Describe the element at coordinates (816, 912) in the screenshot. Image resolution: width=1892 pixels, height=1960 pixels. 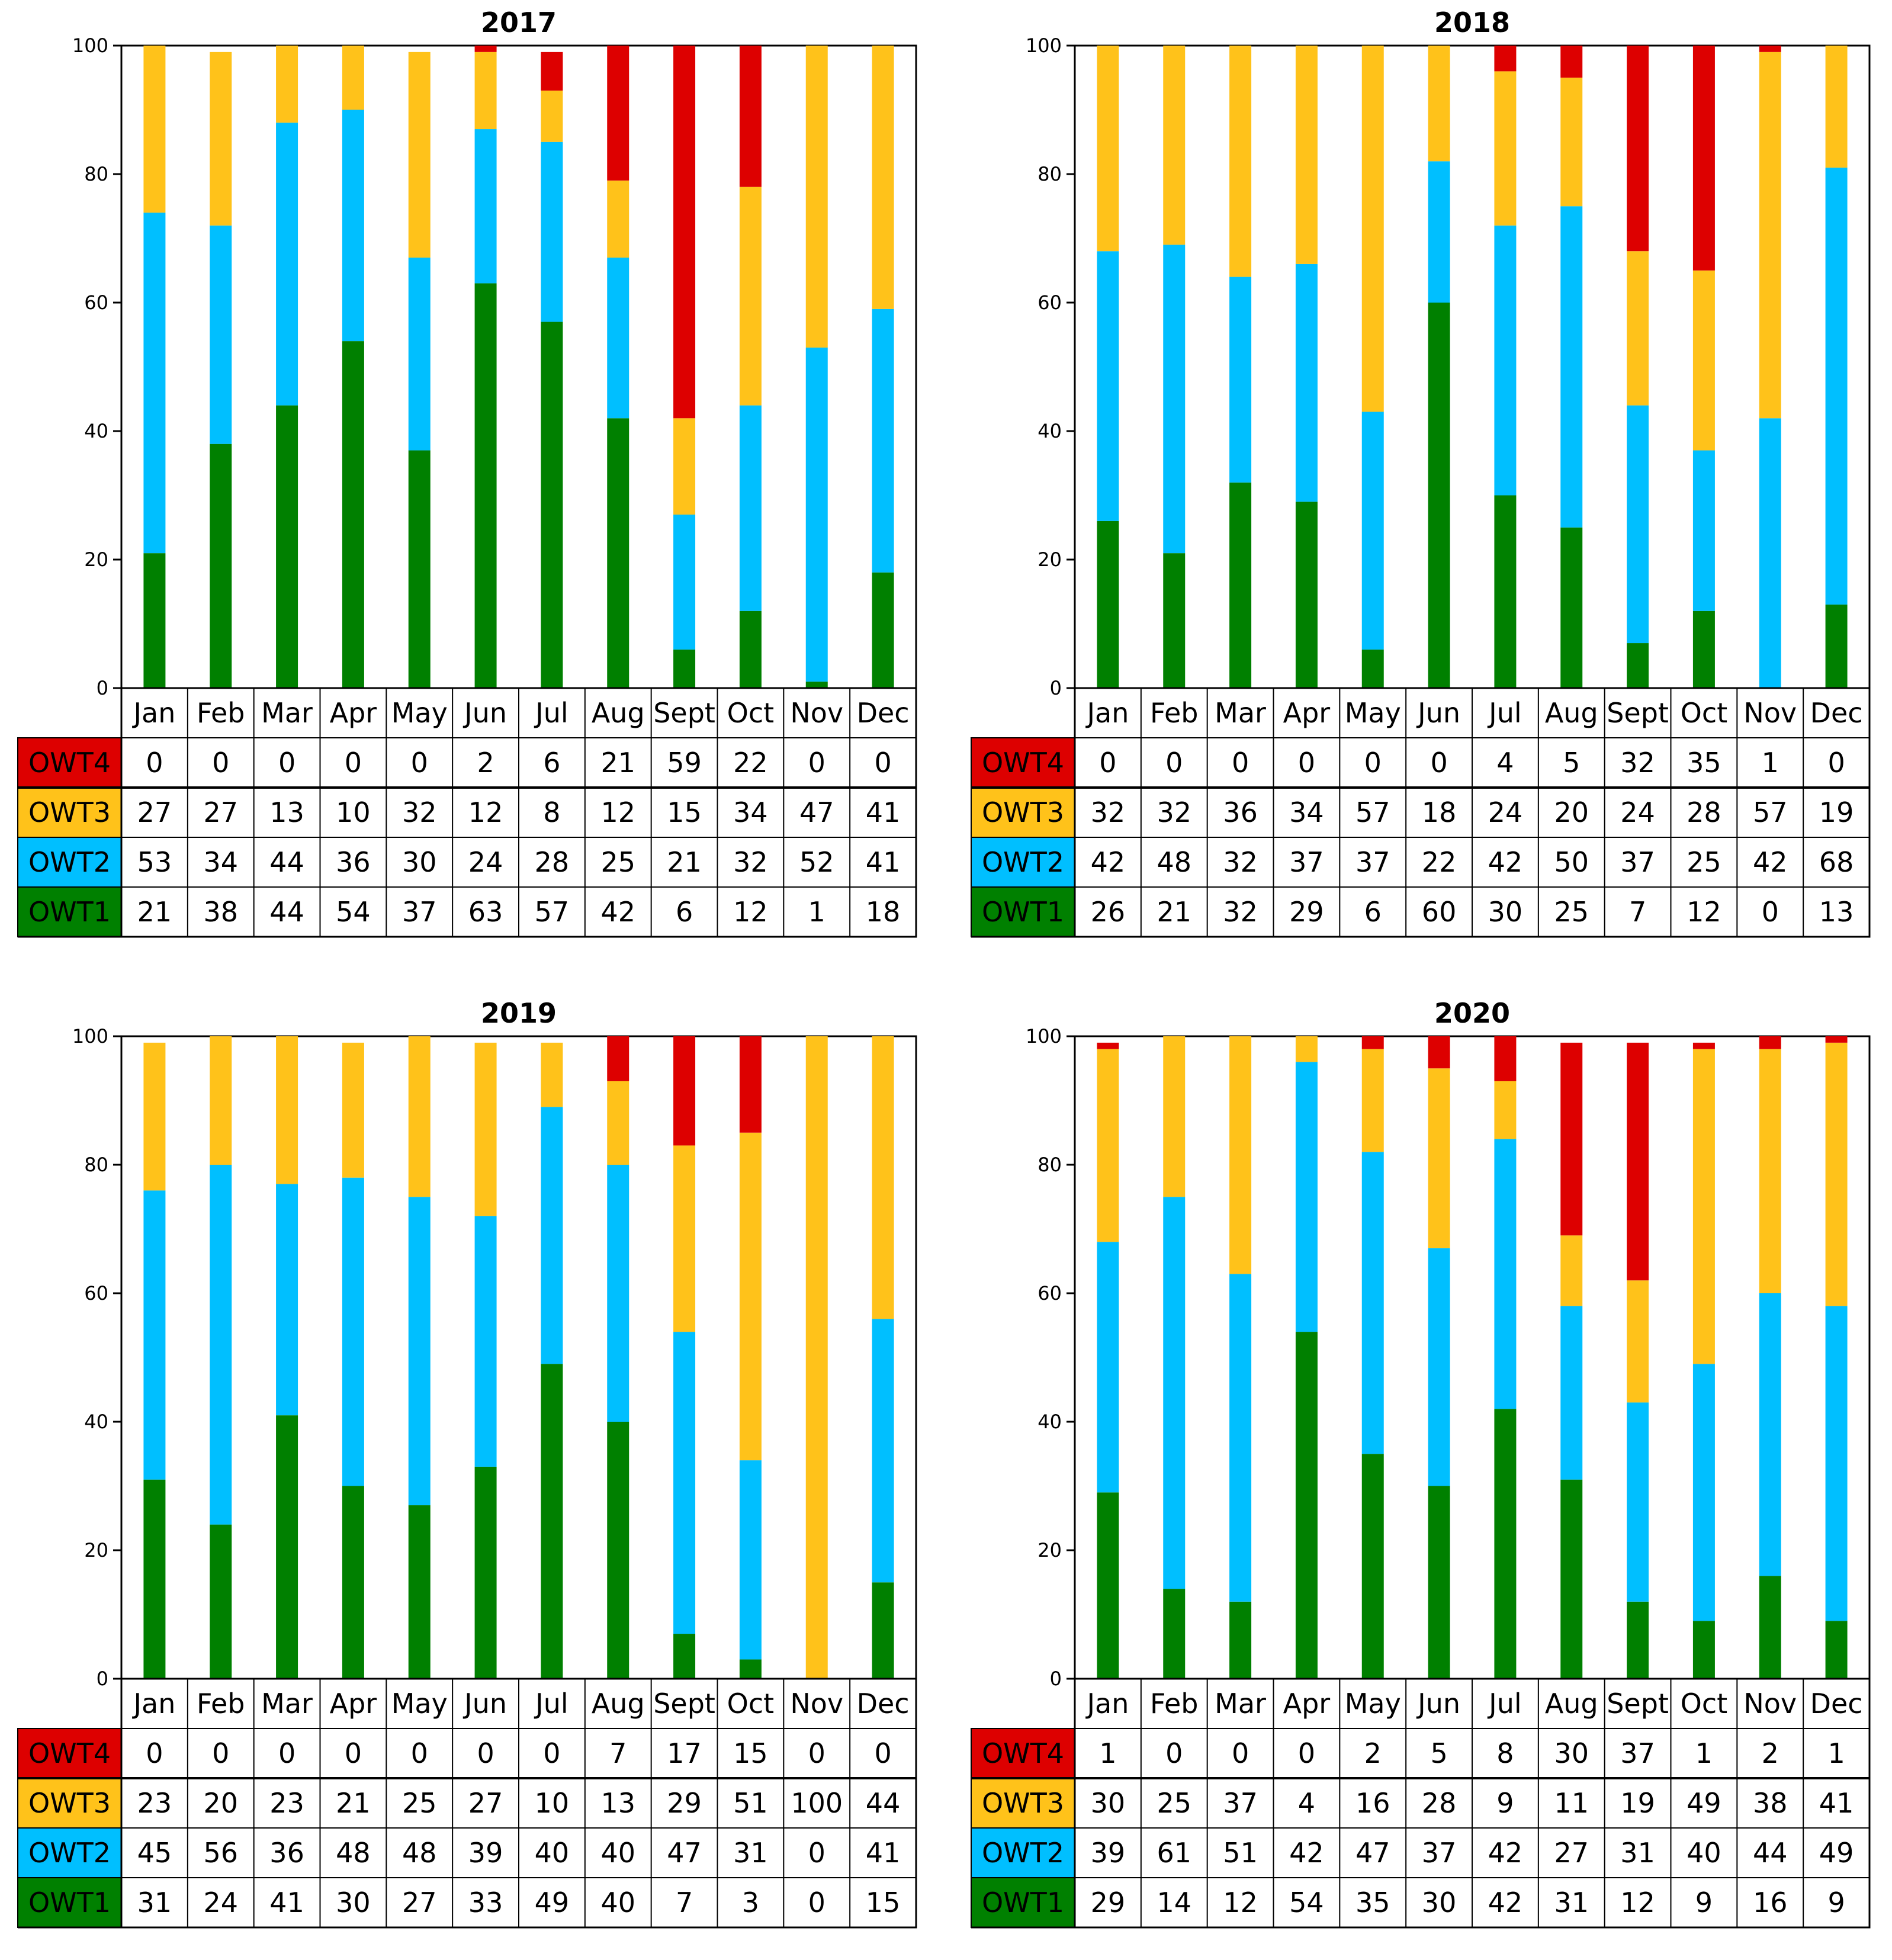
I see `data-label-owt1: 1` at that location.